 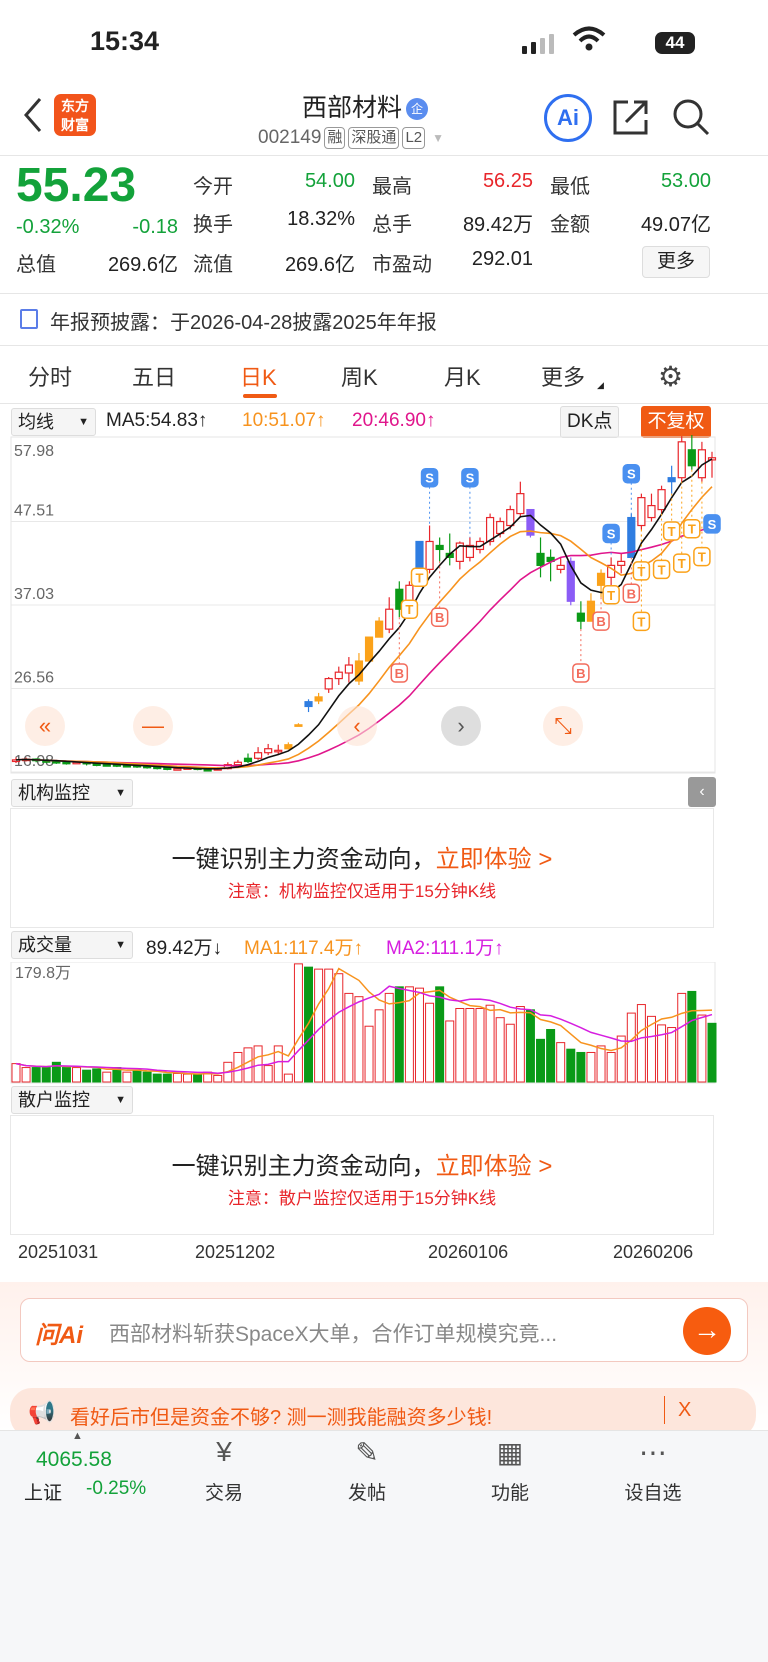 I want to click on volume-select: 成交量 ▼, so click(x=72, y=945).